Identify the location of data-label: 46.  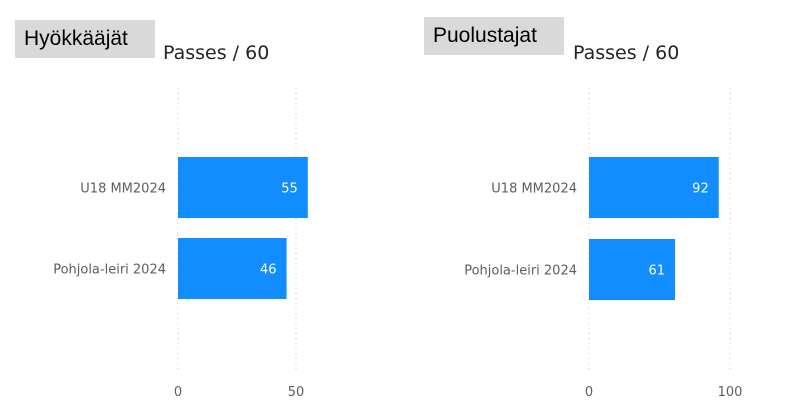
(268, 270).